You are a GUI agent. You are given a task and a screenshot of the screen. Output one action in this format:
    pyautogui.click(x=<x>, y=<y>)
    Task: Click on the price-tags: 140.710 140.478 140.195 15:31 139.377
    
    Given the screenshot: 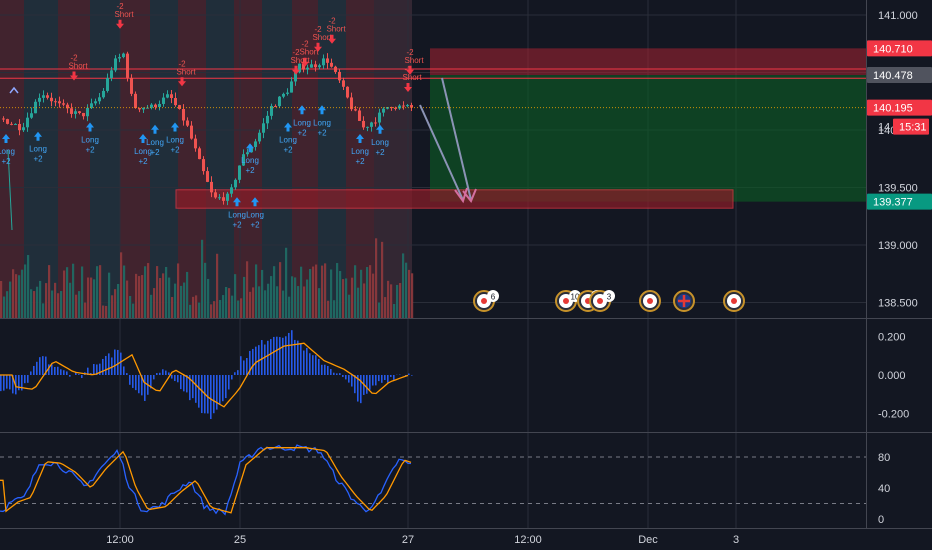 What is the action you would take?
    pyautogui.click(x=899, y=125)
    